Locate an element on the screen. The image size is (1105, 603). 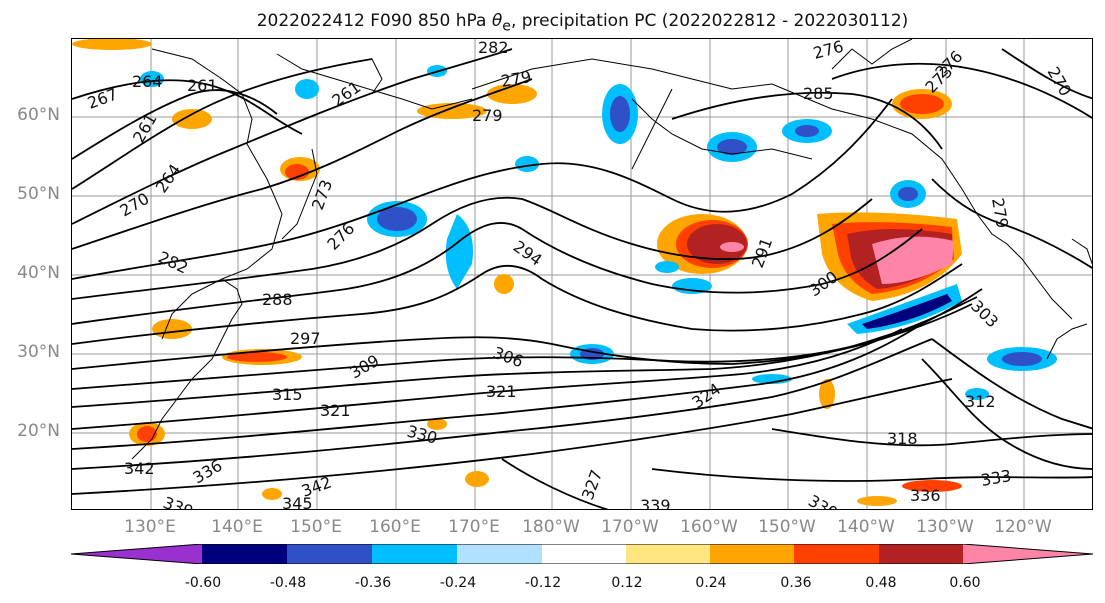
contour-label: 285 is located at coordinates (818, 93).